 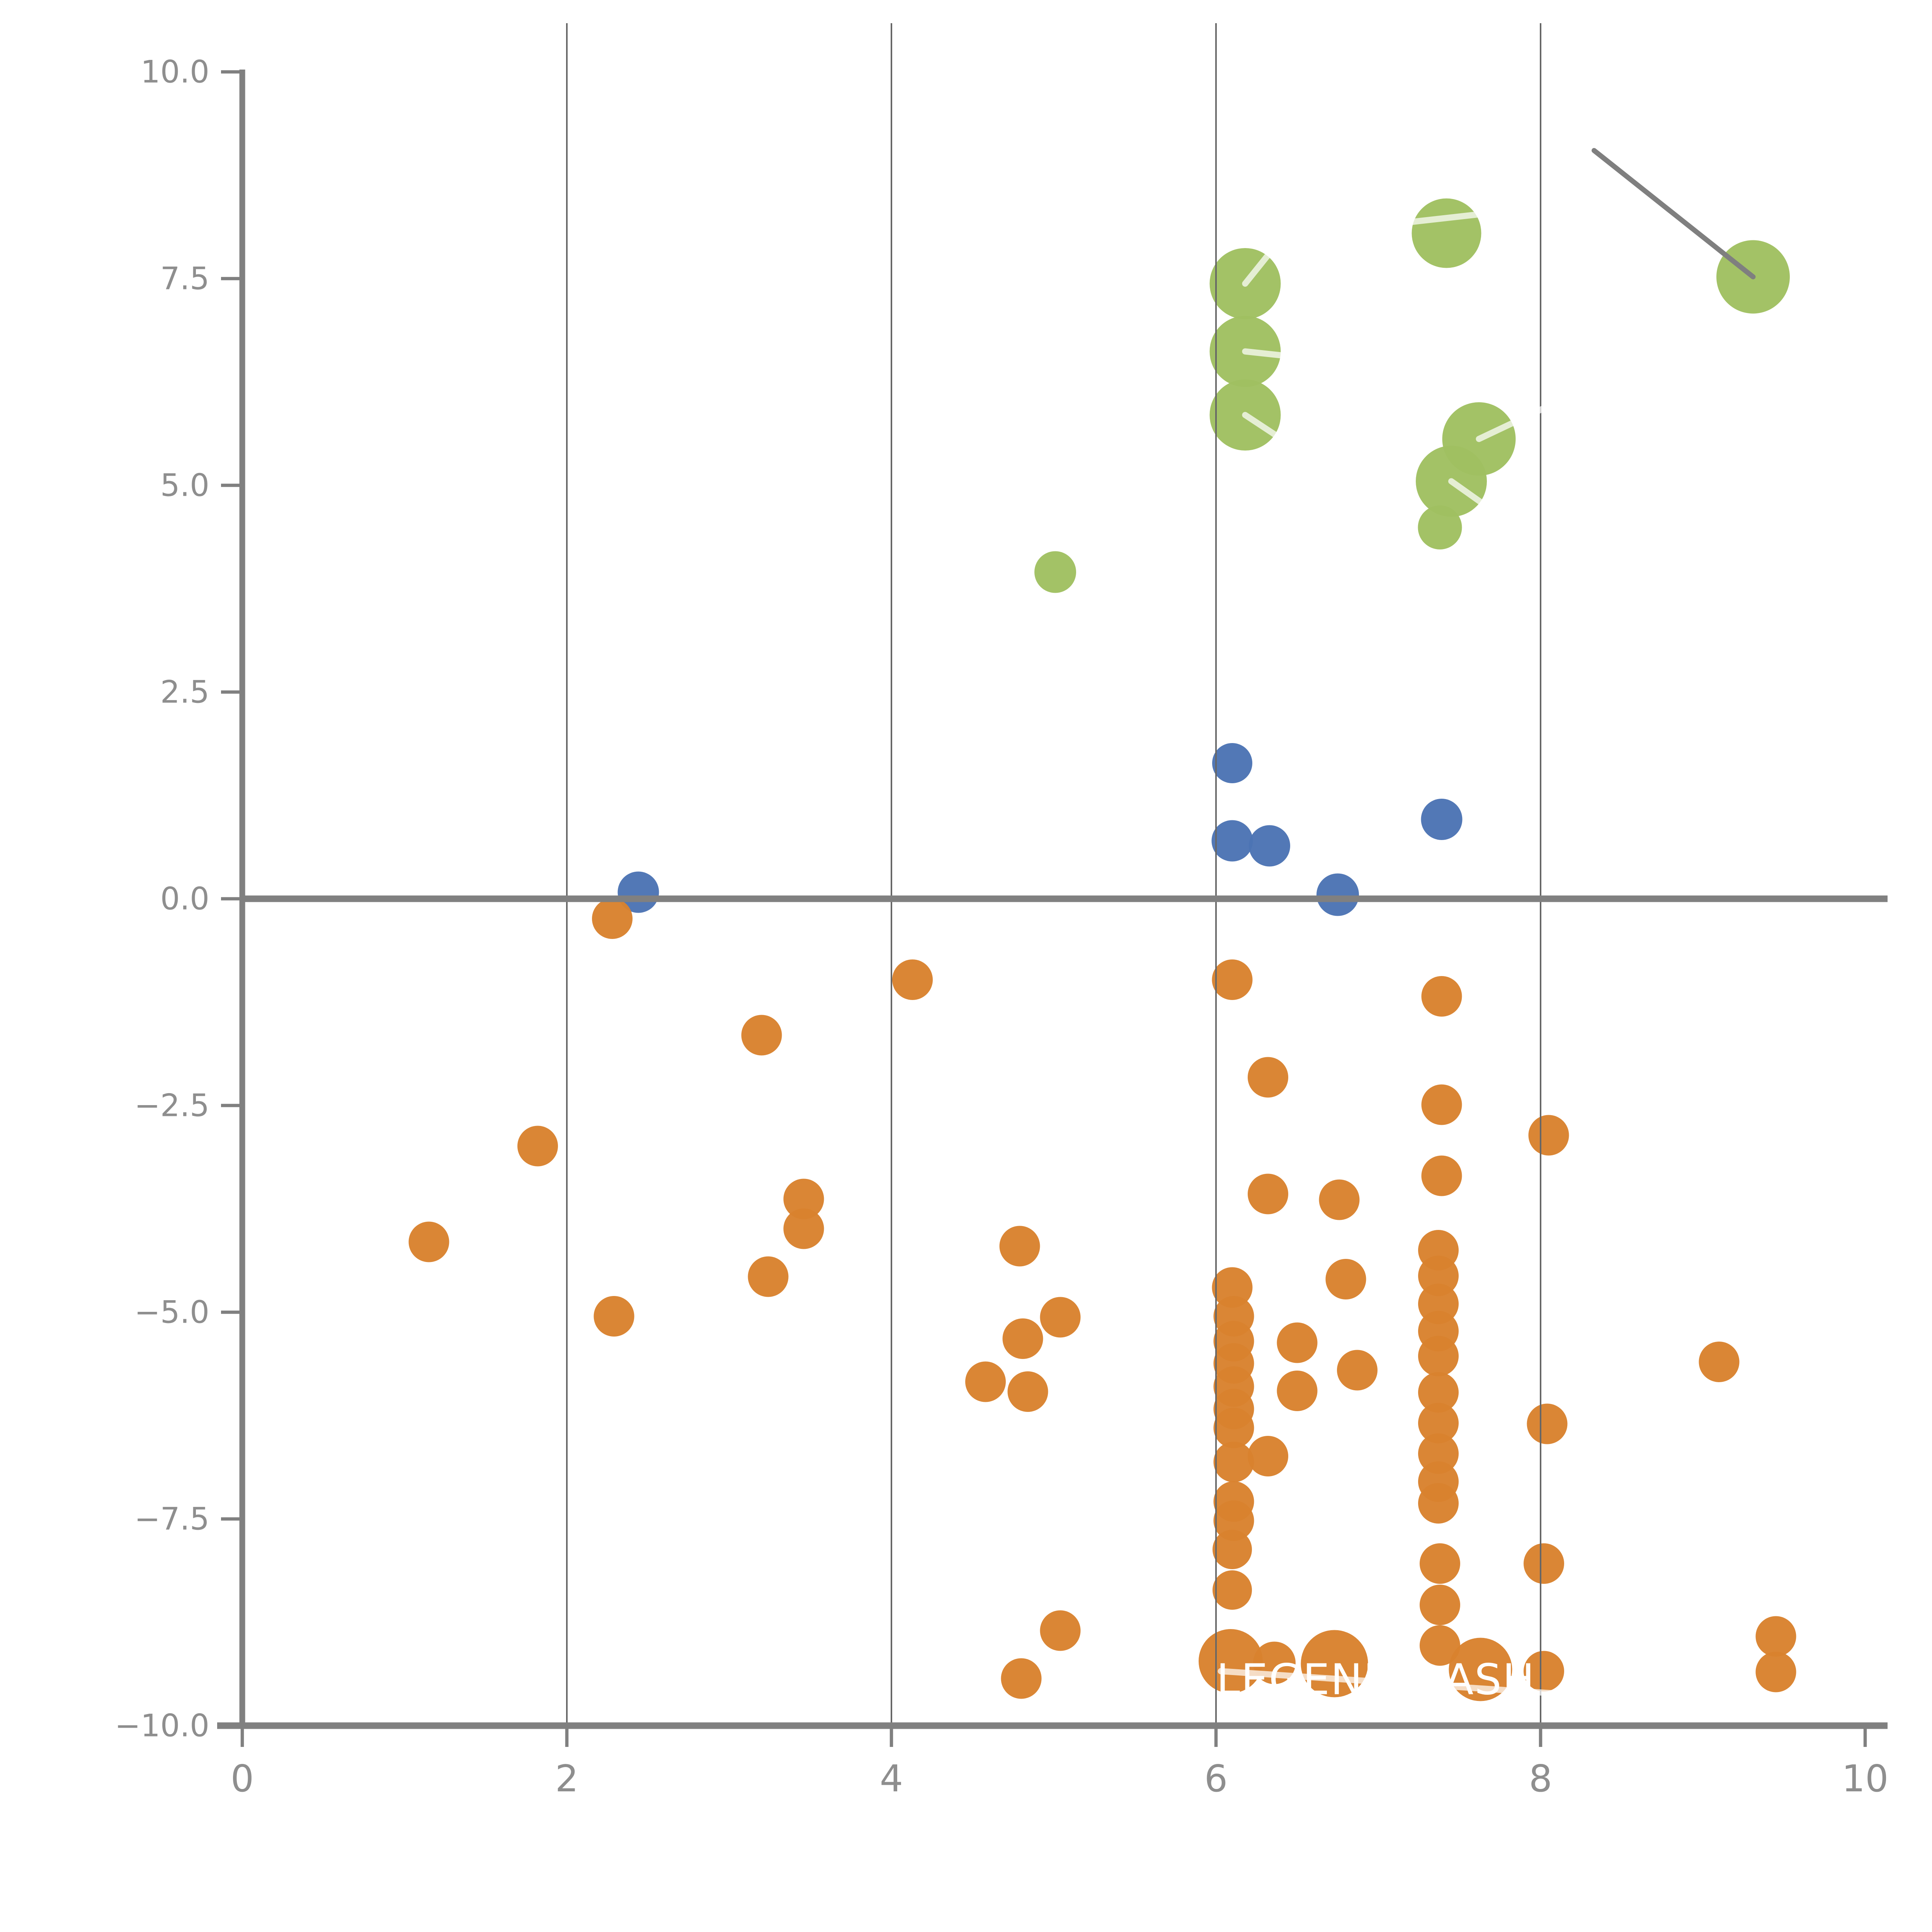 What do you see at coordinates (567, 1779) in the screenshot?
I see `x-tick-label: 2` at bounding box center [567, 1779].